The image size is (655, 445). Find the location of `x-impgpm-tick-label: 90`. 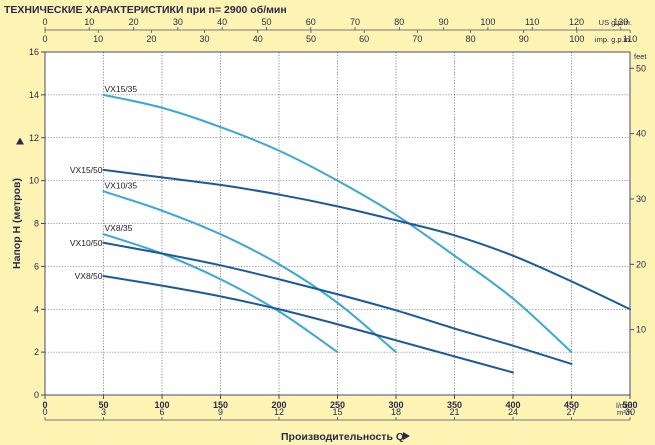

x-impgpm-tick-label: 90 is located at coordinates (524, 39).